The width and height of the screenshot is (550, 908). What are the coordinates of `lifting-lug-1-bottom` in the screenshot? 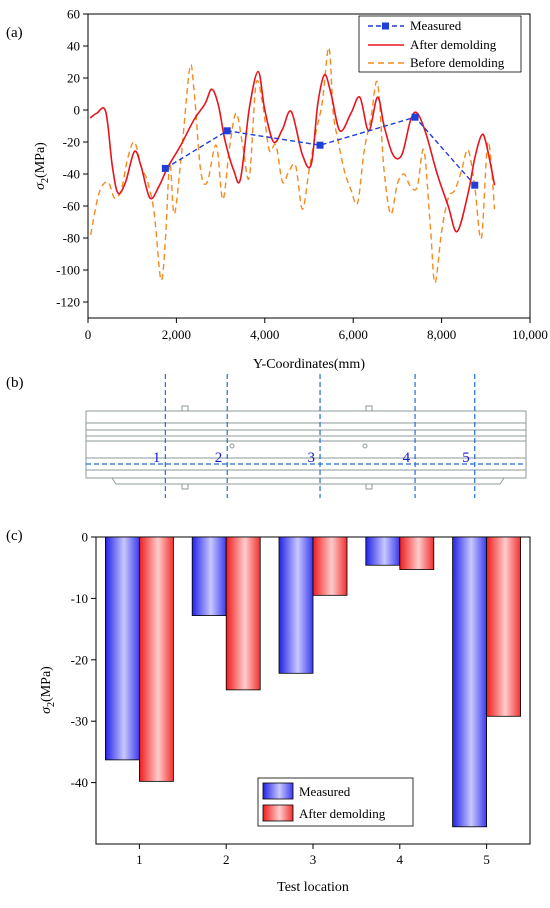 It's located at (185, 486).